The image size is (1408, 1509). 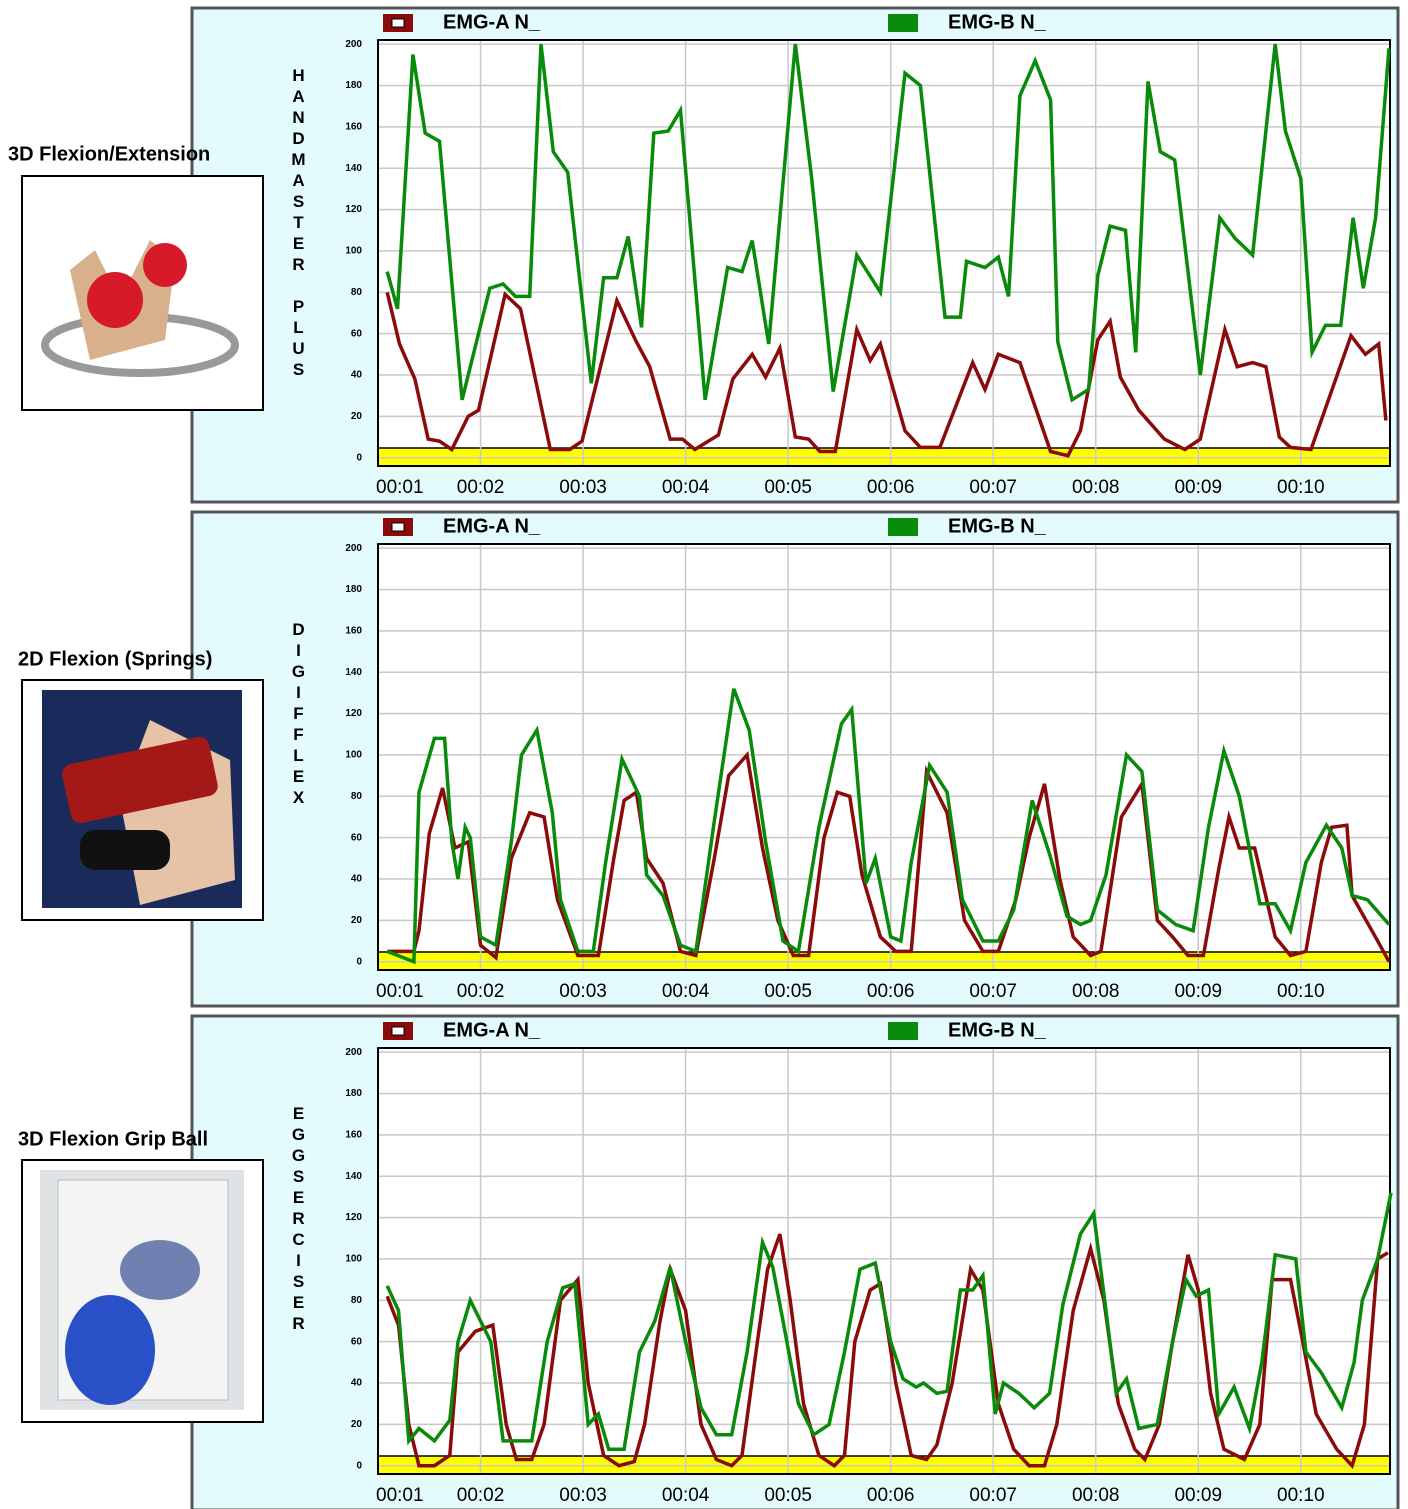 I want to click on caption: 3D Flexion Grip Ball, so click(x=113, y=1139).